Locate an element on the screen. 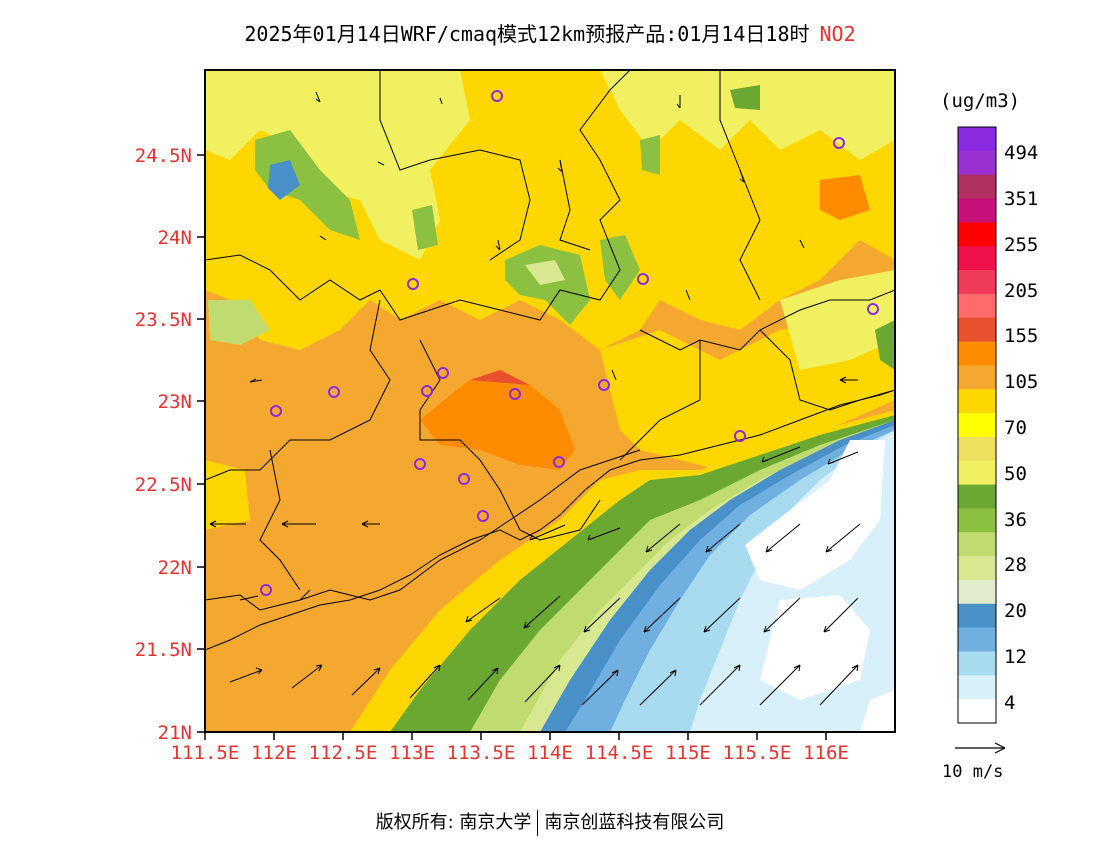 The image size is (1100, 850). green-hill-w is located at coordinates (239, 322).